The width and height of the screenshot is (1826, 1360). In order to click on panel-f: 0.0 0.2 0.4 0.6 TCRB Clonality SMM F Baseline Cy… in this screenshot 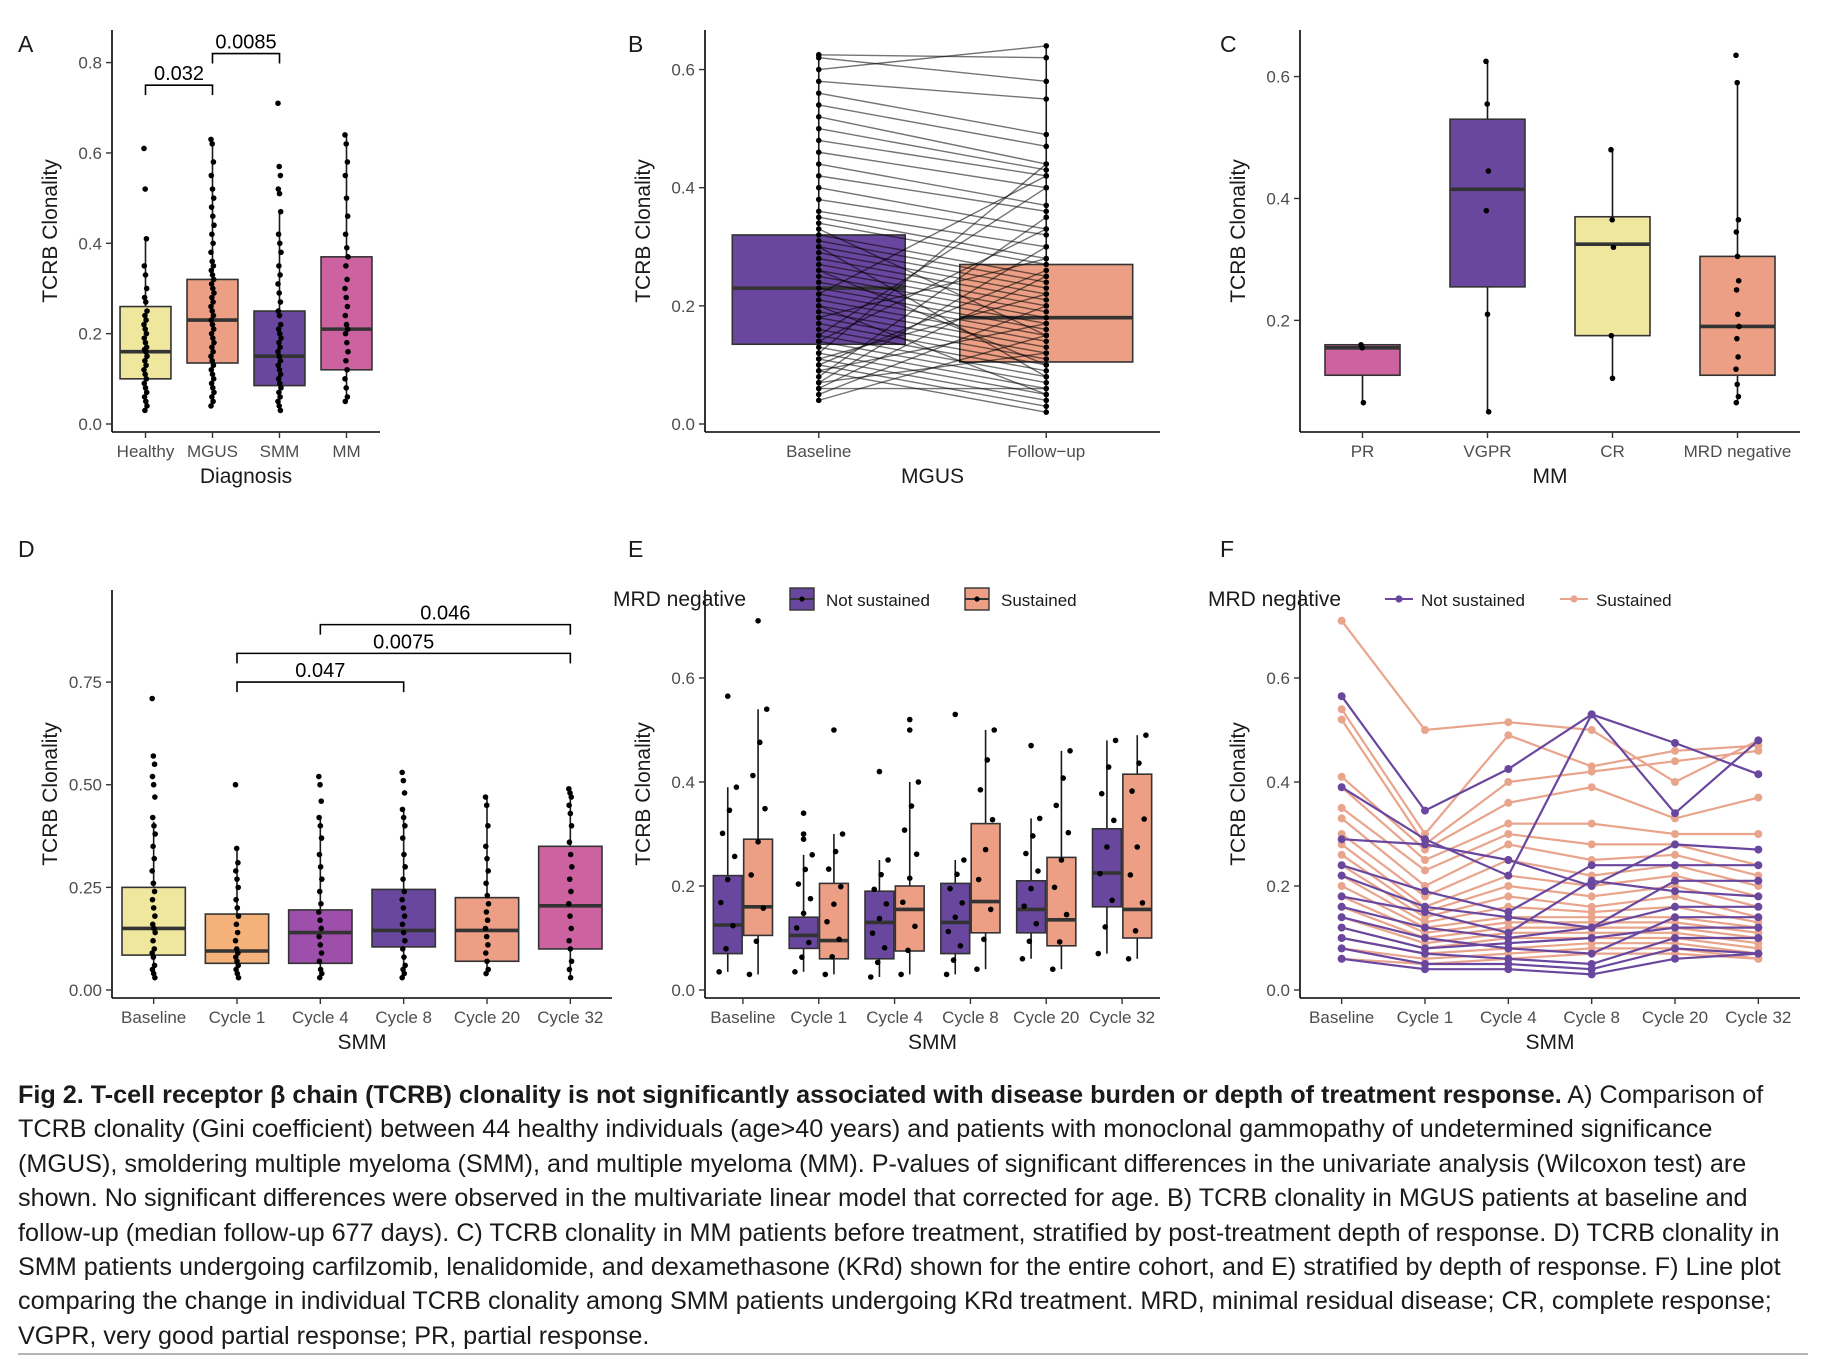, I will do `click(1504, 795)`.